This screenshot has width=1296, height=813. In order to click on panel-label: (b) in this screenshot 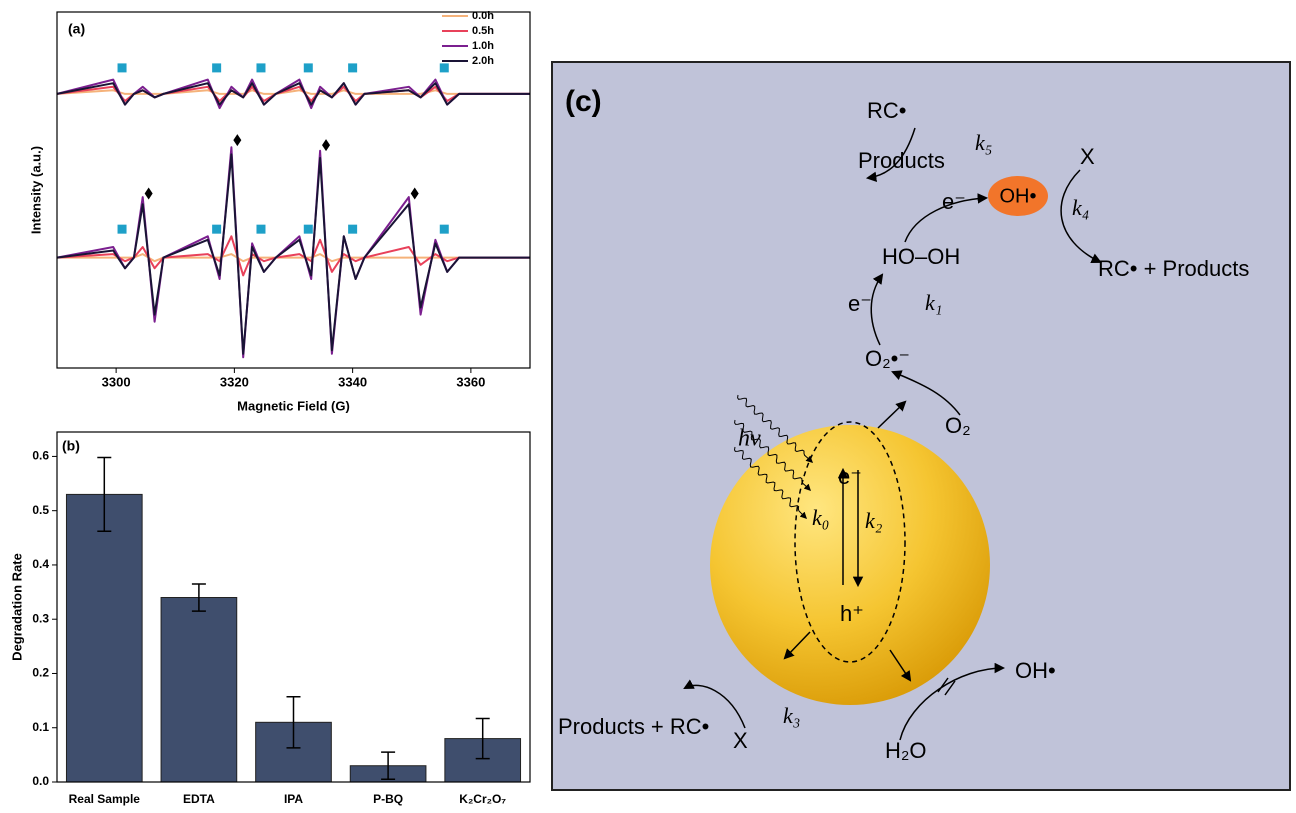, I will do `click(71, 446)`.